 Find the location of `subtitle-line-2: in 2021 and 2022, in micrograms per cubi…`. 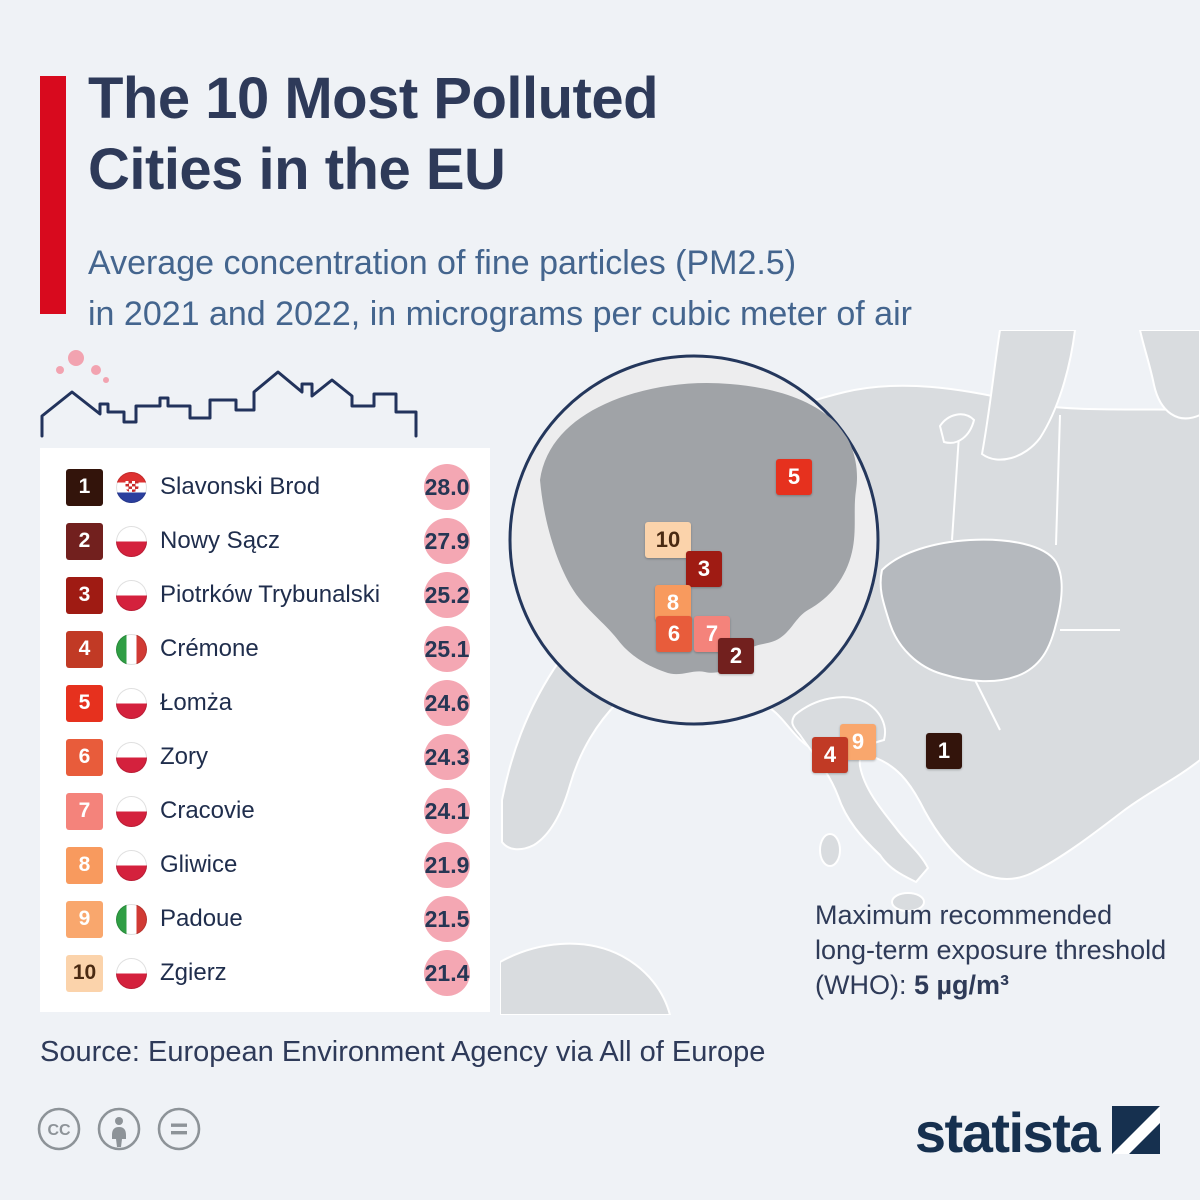

subtitle-line-2: in 2021 and 2022, in micrograms per cubi… is located at coordinates (500, 314).